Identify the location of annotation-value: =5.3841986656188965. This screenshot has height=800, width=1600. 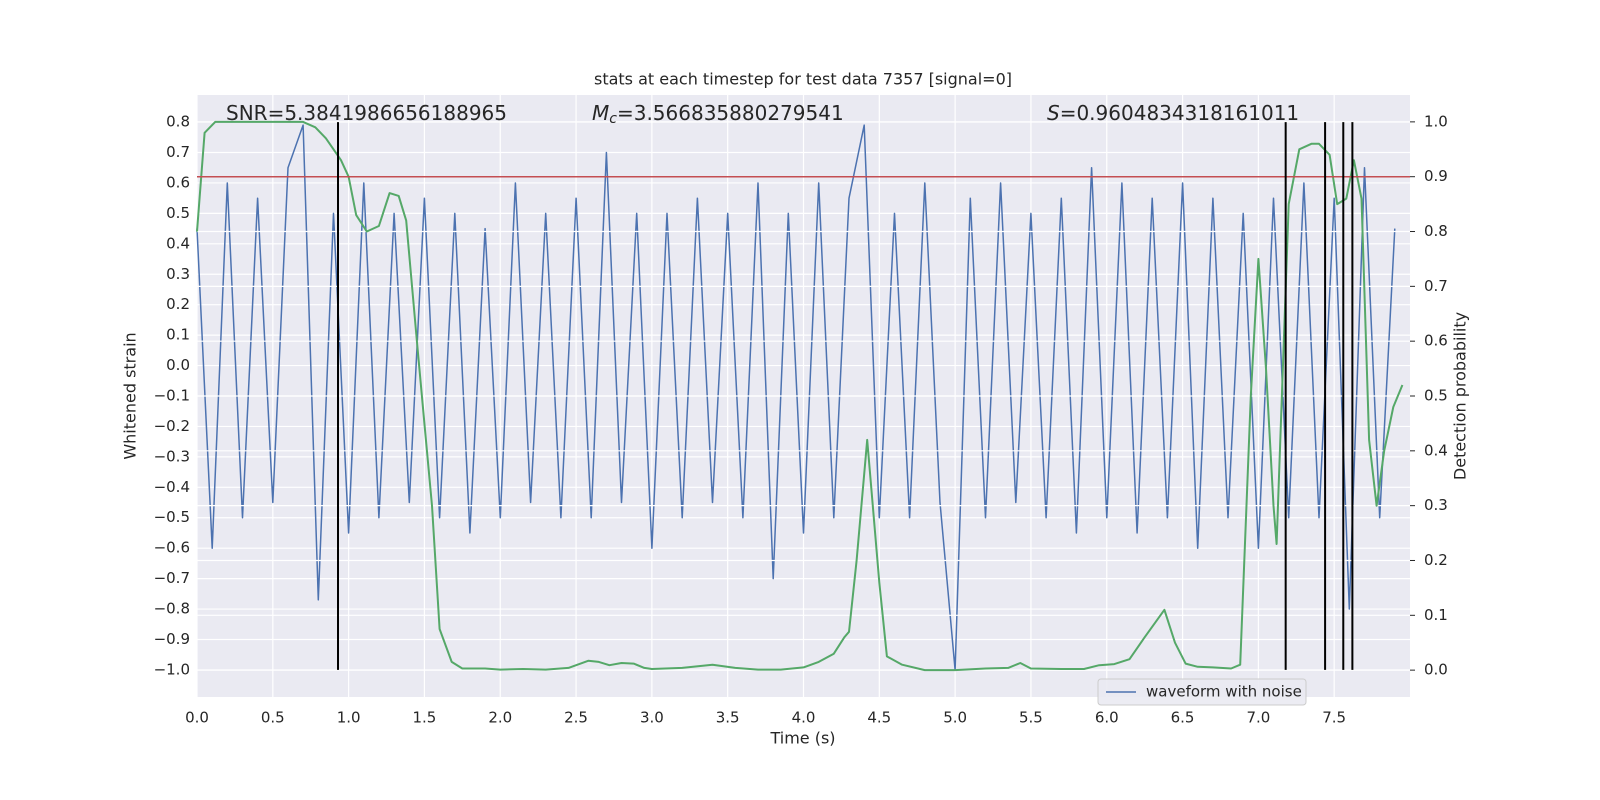
(387, 113).